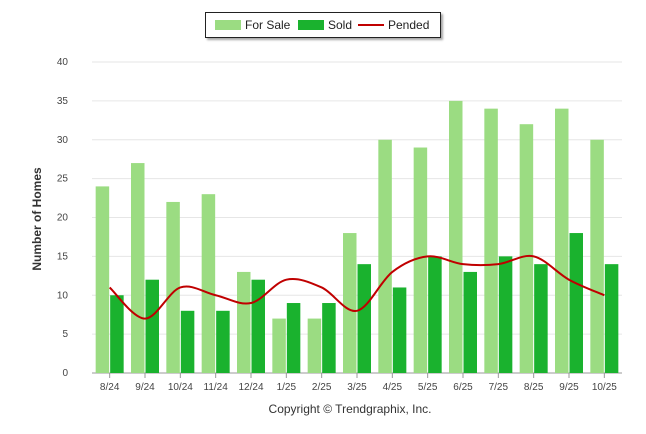  Describe the element at coordinates (604, 387) in the screenshot. I see `x-tick-label: 10/25` at that location.